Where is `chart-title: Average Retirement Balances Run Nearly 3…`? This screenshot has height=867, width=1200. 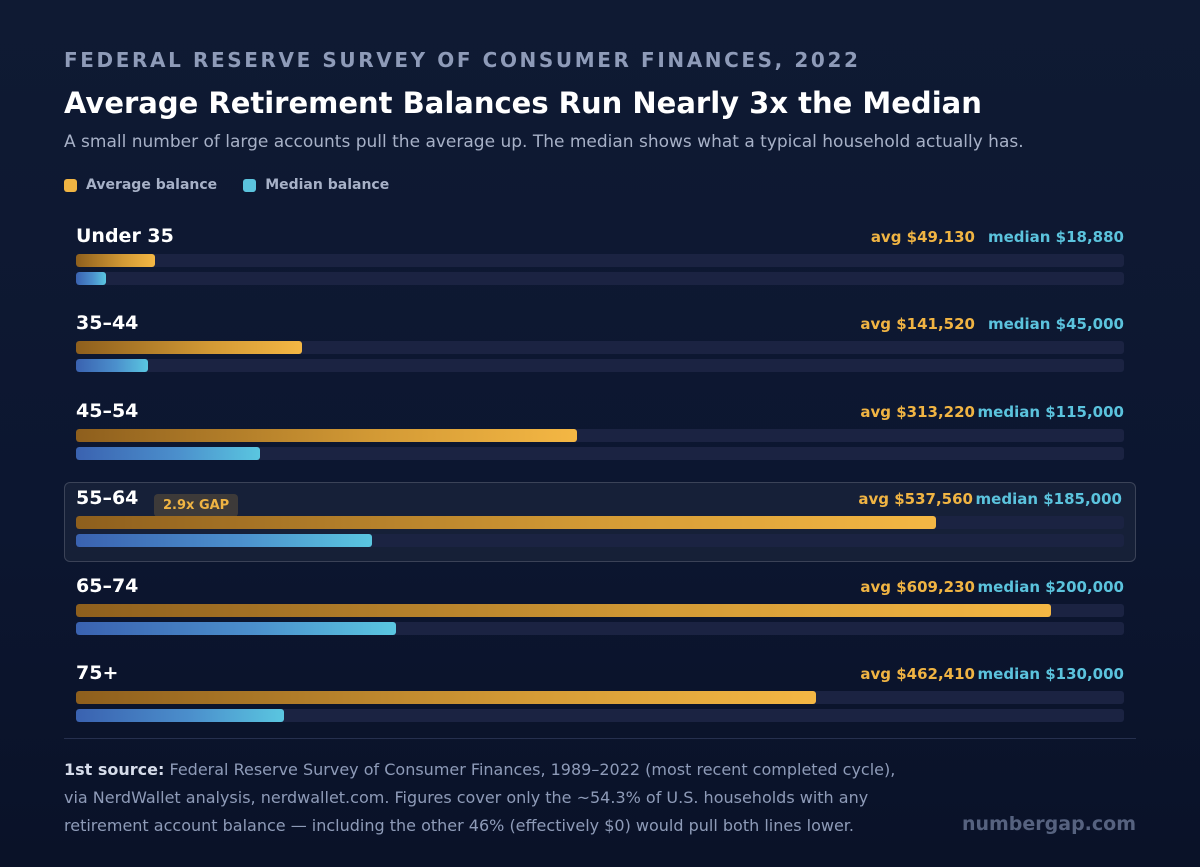
chart-title: Average Retirement Balances Run Nearly 3… is located at coordinates (523, 103).